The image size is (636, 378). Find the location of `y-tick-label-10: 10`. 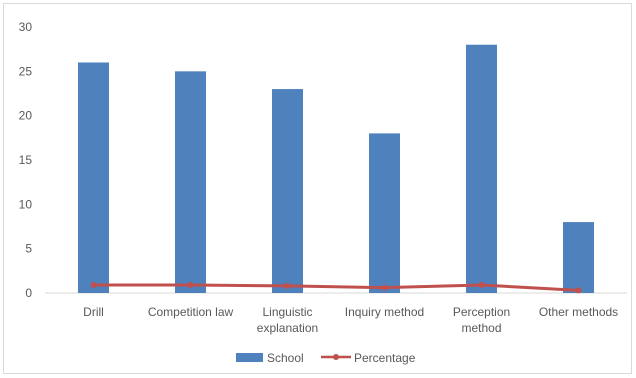

y-tick-label-10: 10 is located at coordinates (26, 204).